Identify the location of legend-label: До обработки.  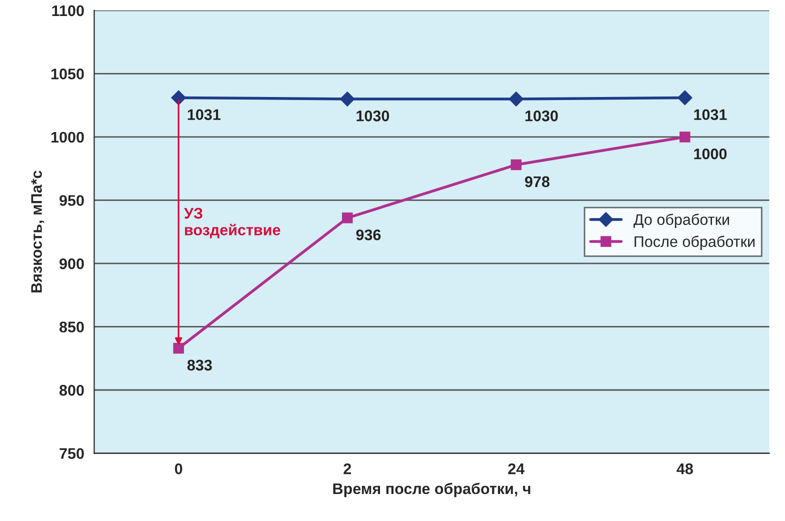
(681, 221).